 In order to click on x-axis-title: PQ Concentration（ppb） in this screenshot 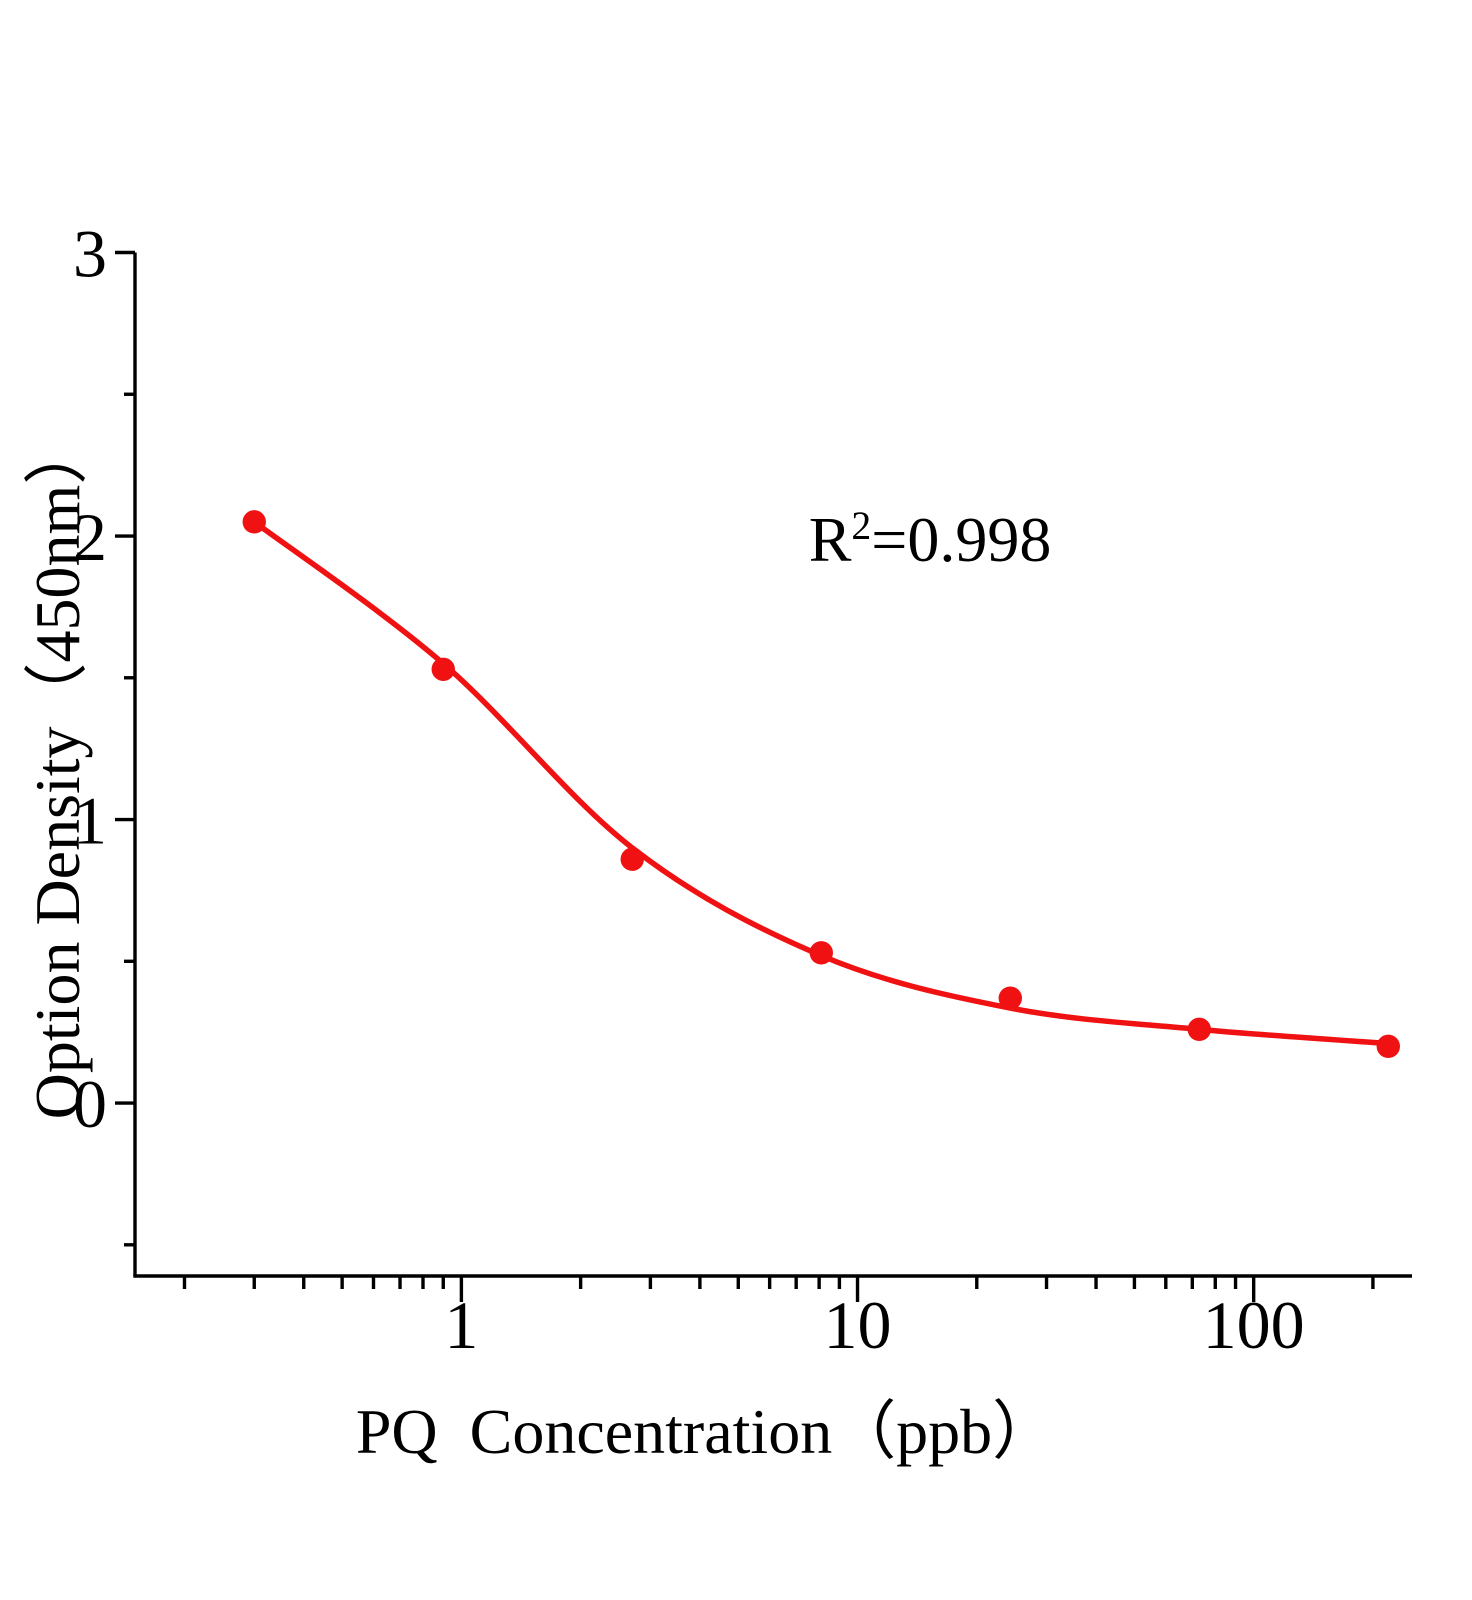, I will do `click(706, 1431)`.